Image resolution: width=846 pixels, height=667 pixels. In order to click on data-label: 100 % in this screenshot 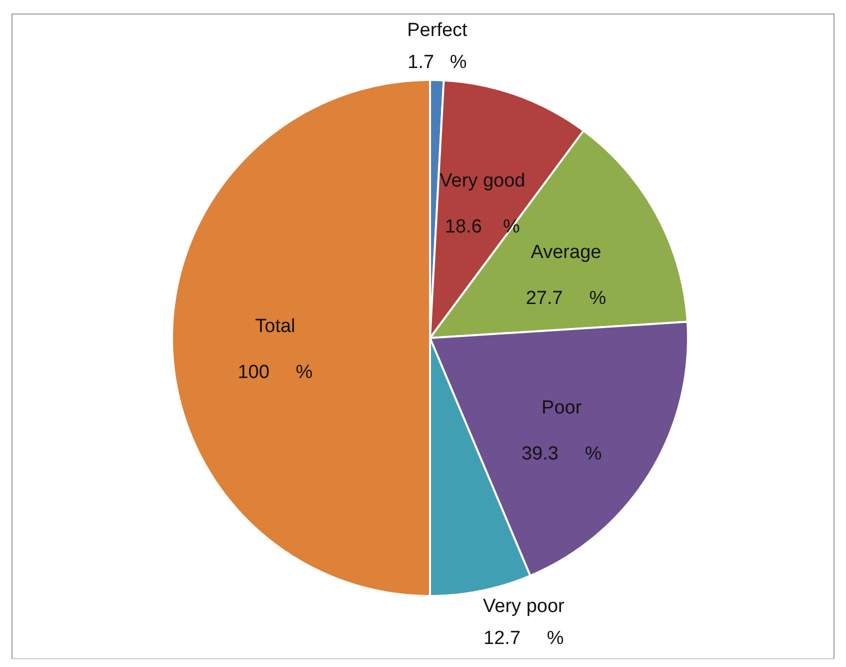, I will do `click(275, 372)`.